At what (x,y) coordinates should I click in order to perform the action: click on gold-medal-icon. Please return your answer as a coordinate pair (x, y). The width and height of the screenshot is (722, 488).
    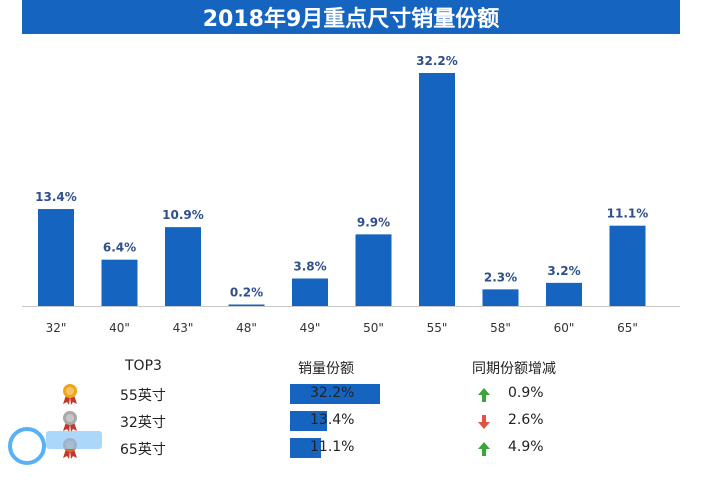
    Looking at the image, I should click on (70, 394).